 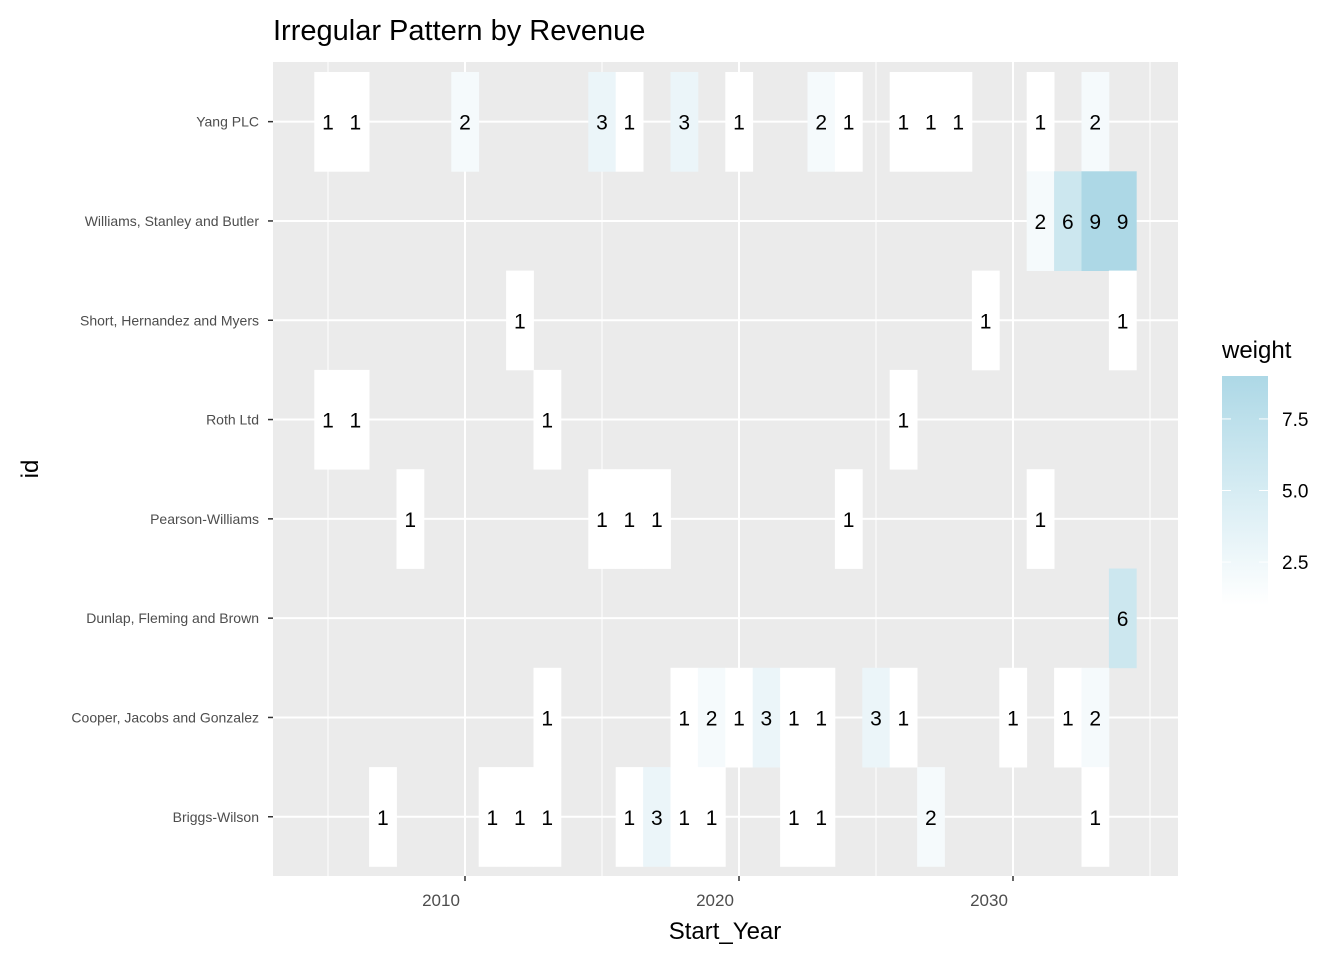 What do you see at coordinates (172, 618) in the screenshot?
I see `y-tick-label: Dunlap, Fleming and Brown` at bounding box center [172, 618].